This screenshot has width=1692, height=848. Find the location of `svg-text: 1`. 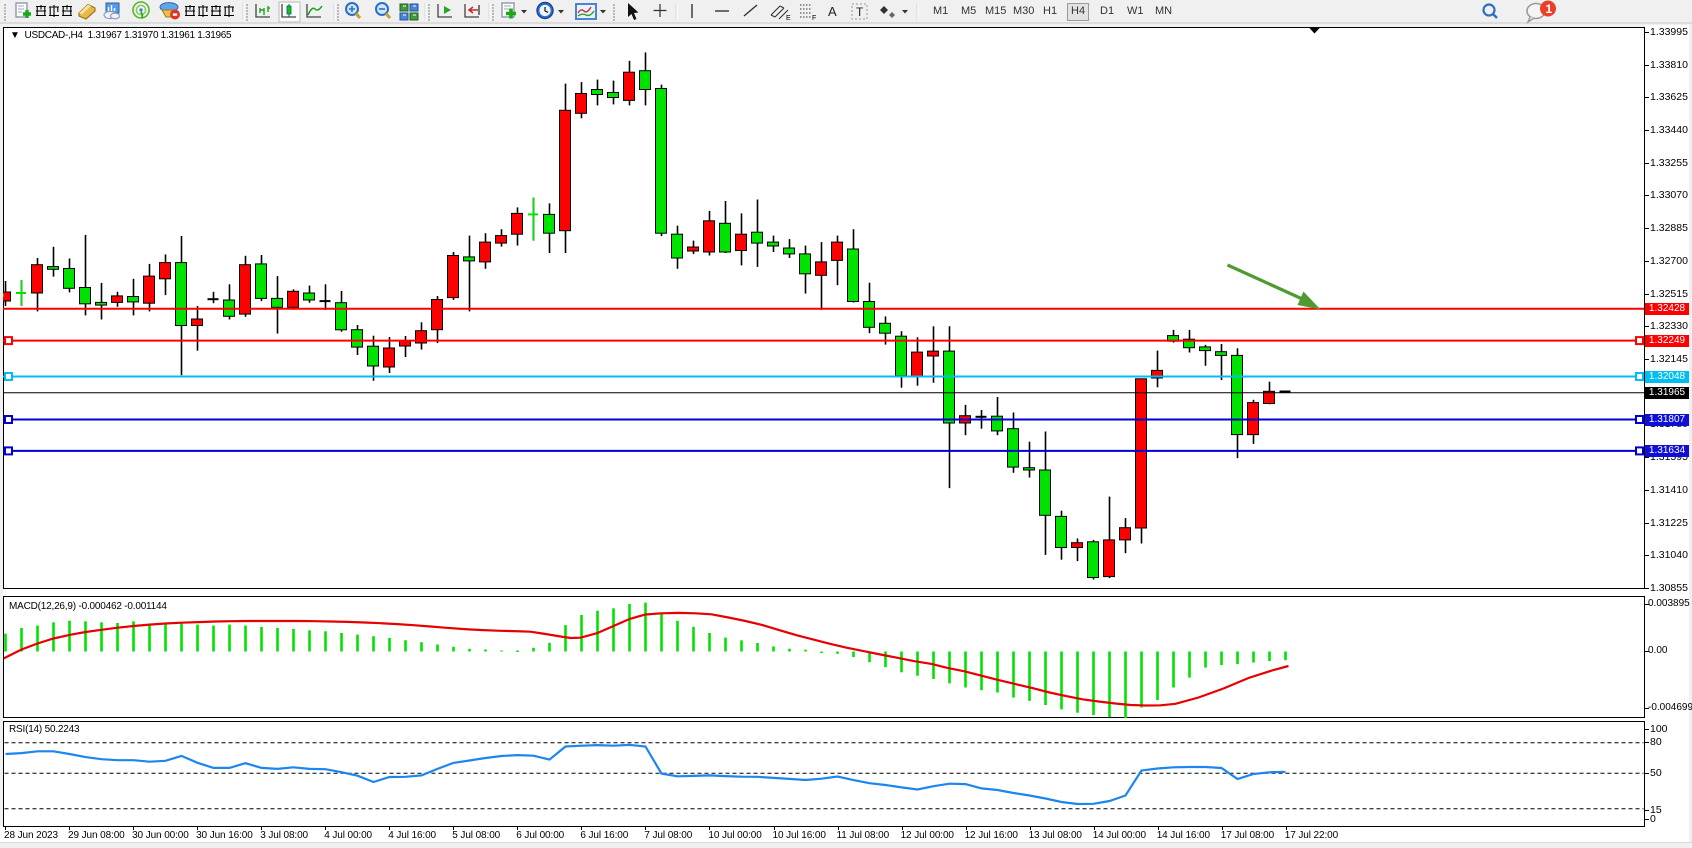

svg-text: 1 is located at coordinates (1549, 9).